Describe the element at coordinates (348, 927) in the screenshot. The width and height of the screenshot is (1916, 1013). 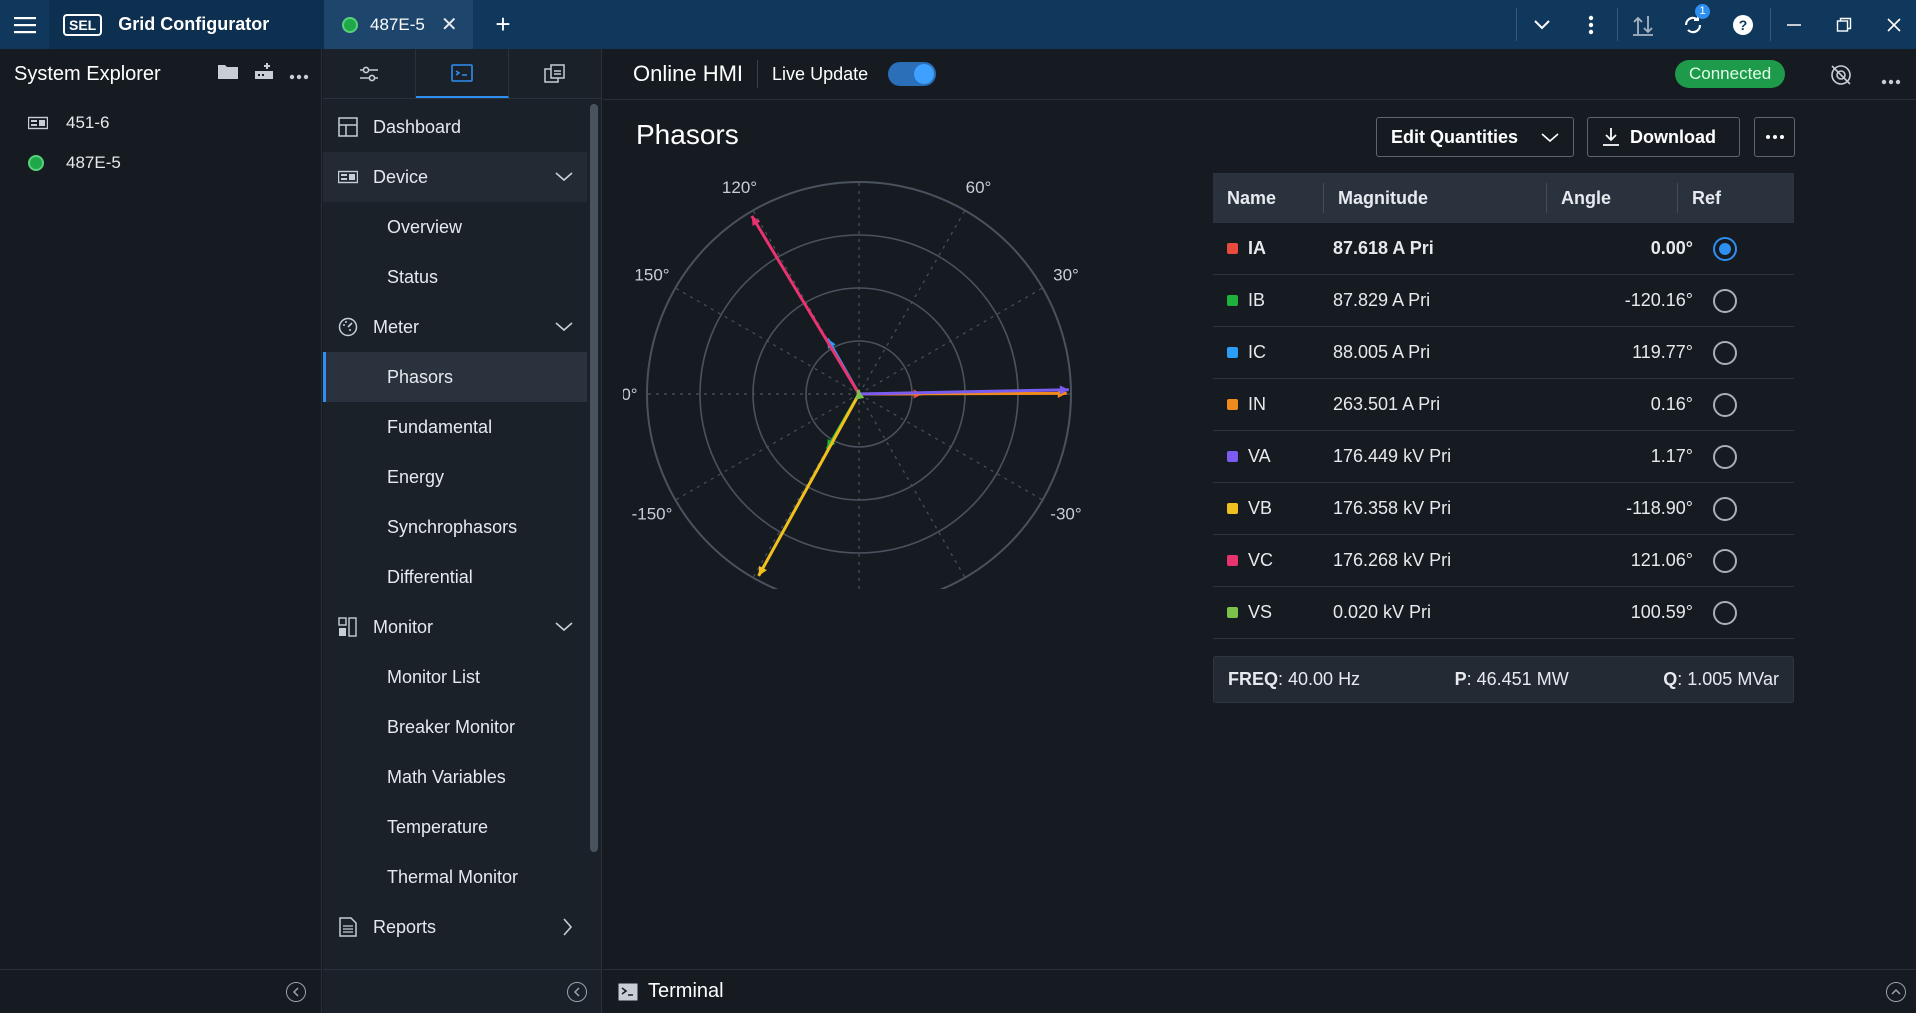
I see `reports-icon` at that location.